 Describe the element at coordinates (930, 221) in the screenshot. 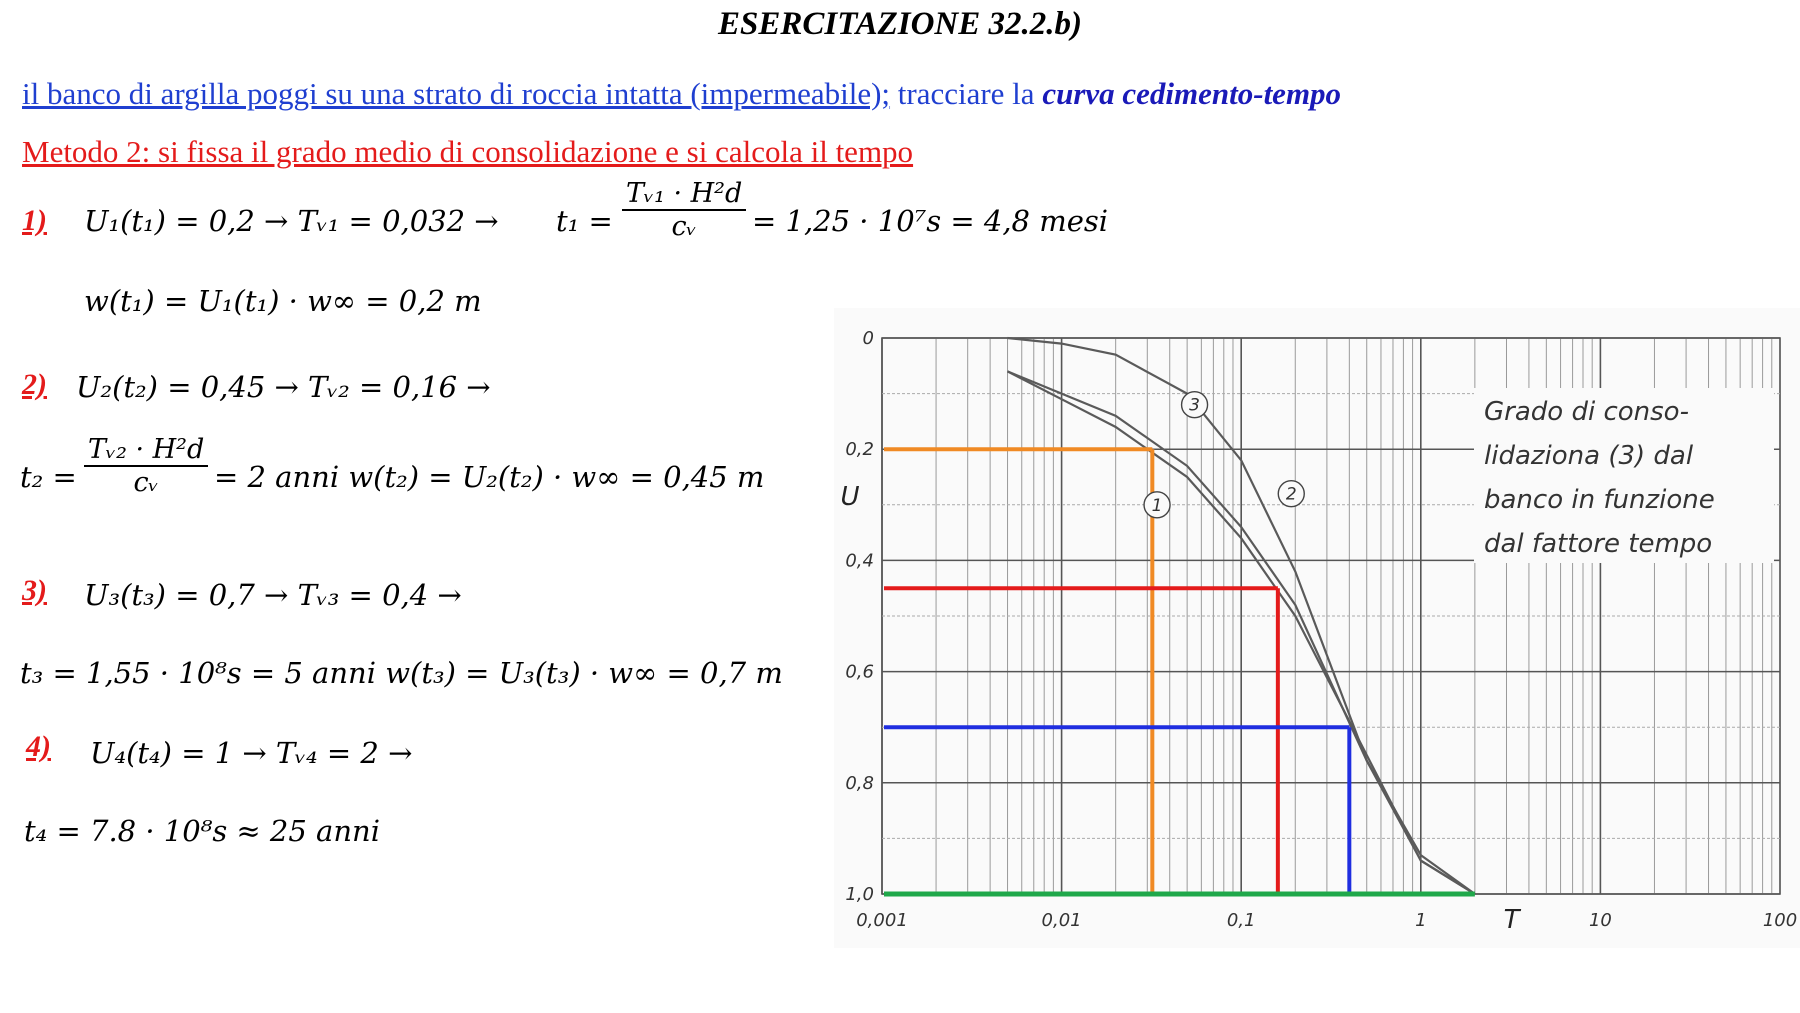

I see `step-1-t-result: = 1,25 · 10⁷s = 4,8 mesi` at that location.